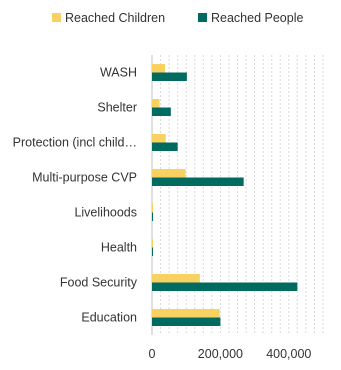 Image resolution: width=341 pixels, height=370 pixels. Describe the element at coordinates (109, 318) in the screenshot. I see `category-label: Education` at that location.